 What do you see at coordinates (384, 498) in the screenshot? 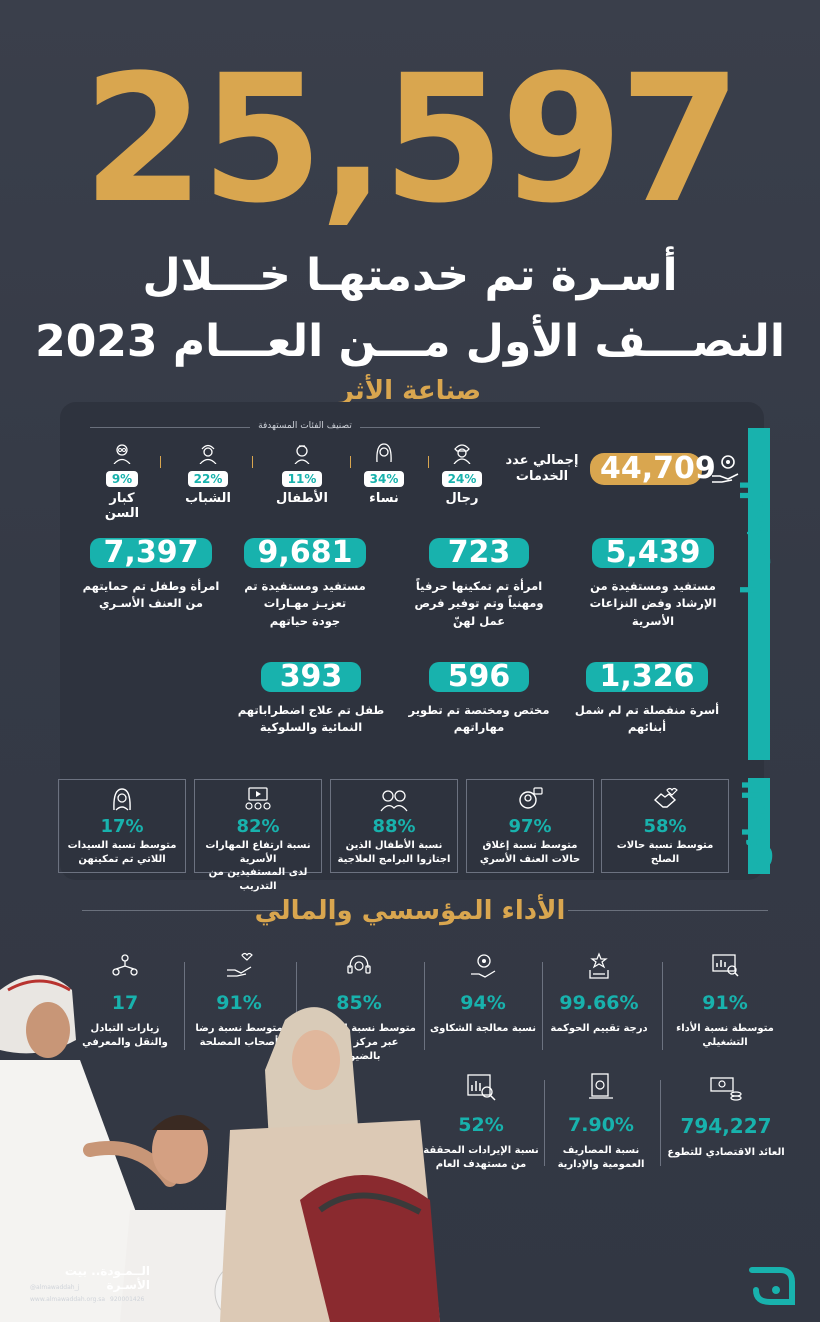
I see `category-label: نساء` at bounding box center [384, 498].